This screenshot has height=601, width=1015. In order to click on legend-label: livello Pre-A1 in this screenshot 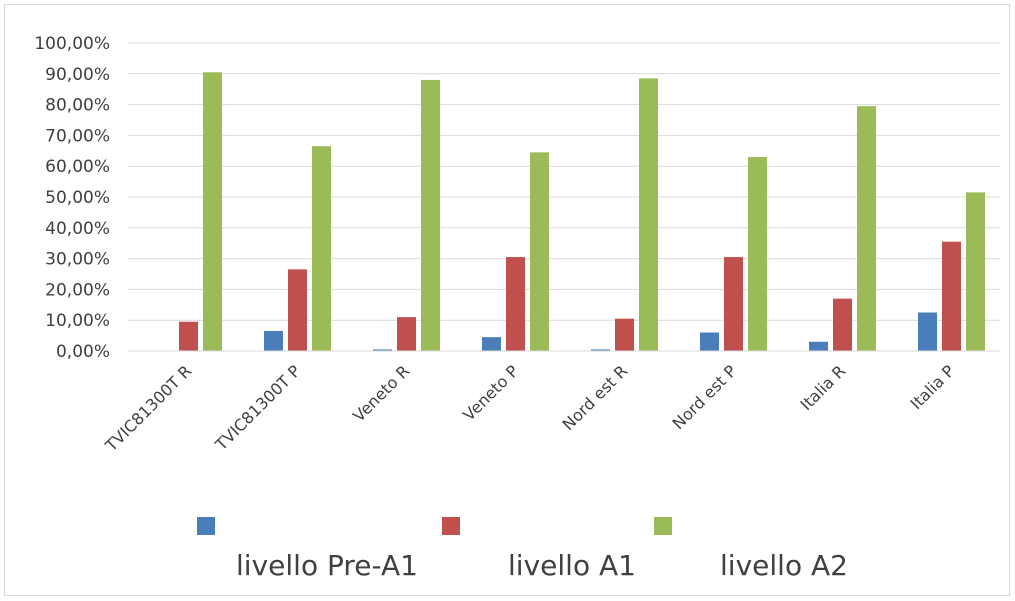, I will do `click(327, 565)`.